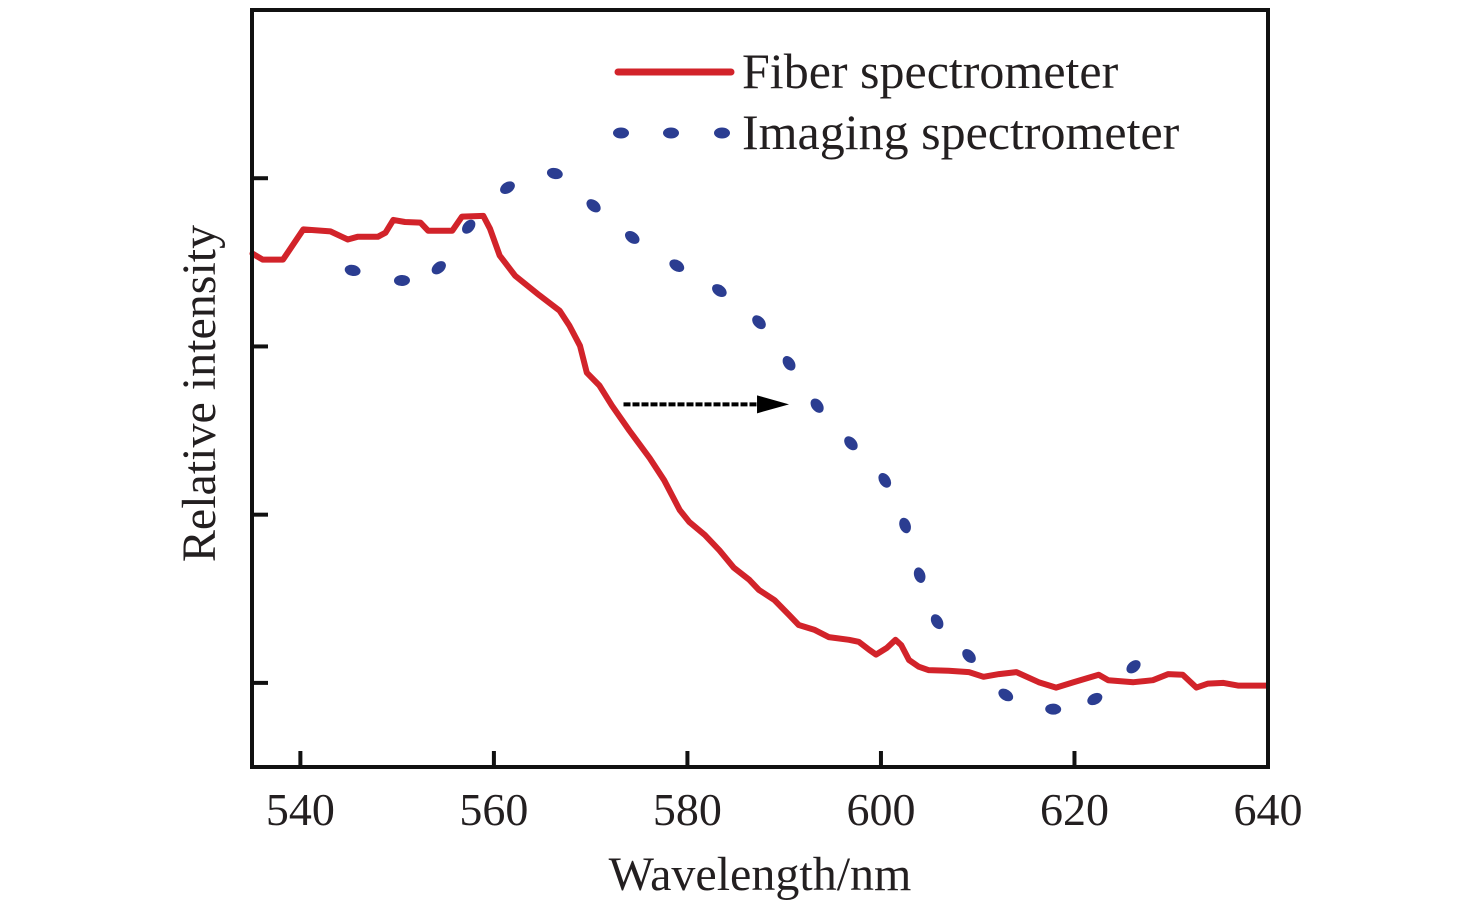 This screenshot has height=909, width=1476. Describe the element at coordinates (773, 404) in the screenshot. I see `shift-arrow-head` at that location.